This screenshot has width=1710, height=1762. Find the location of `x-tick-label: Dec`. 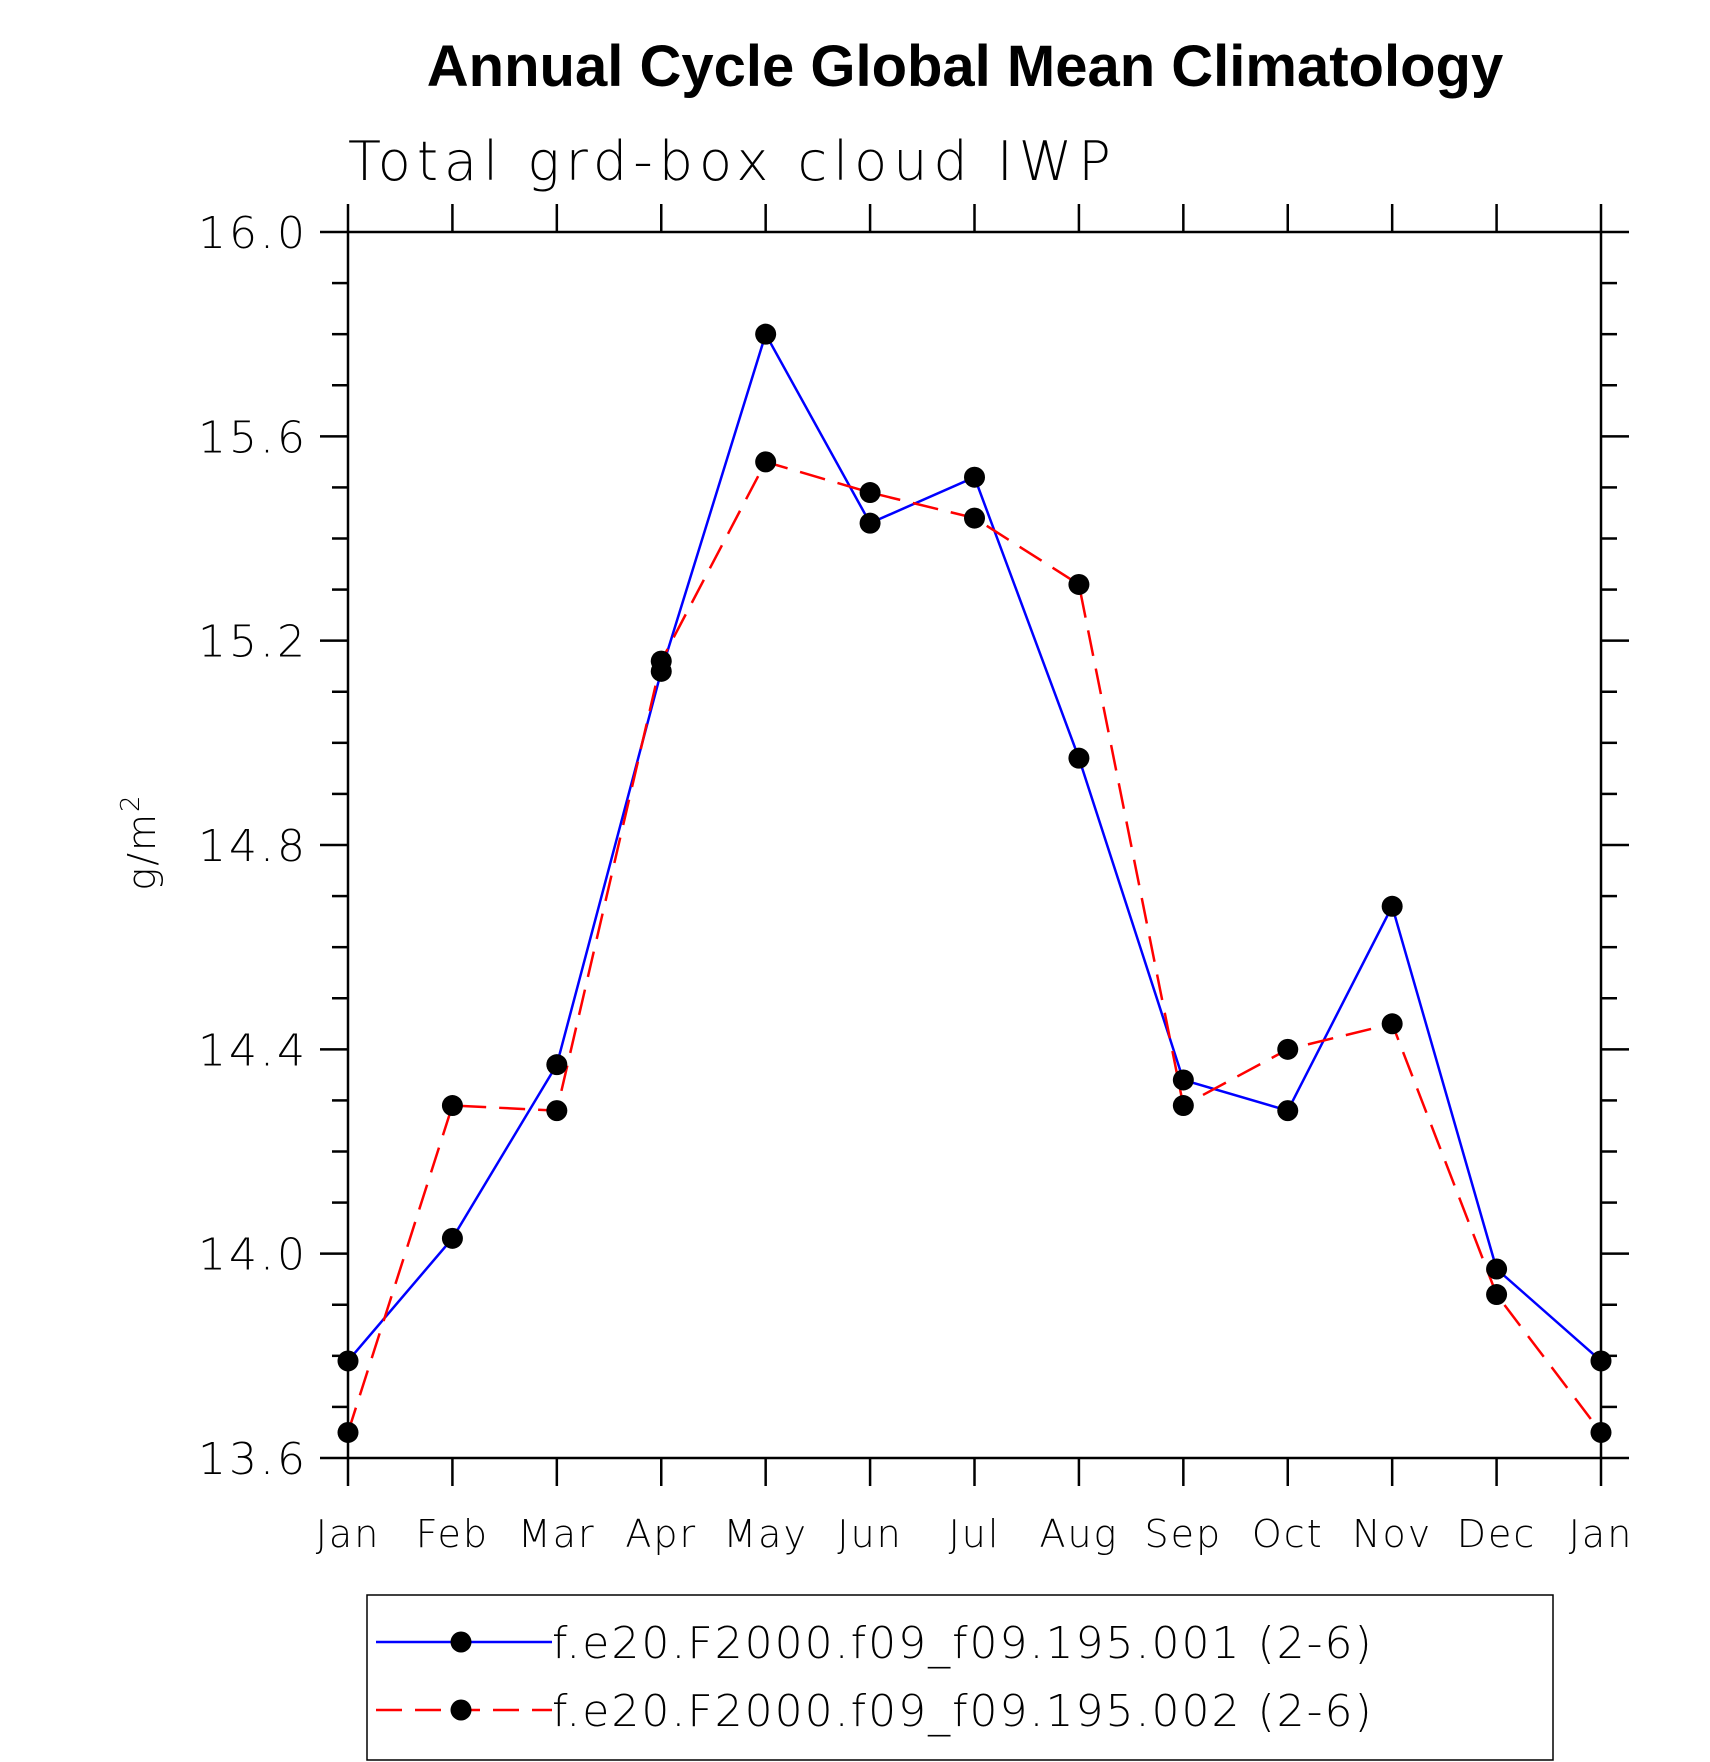

x-tick-label: Dec is located at coordinates (1497, 1534).